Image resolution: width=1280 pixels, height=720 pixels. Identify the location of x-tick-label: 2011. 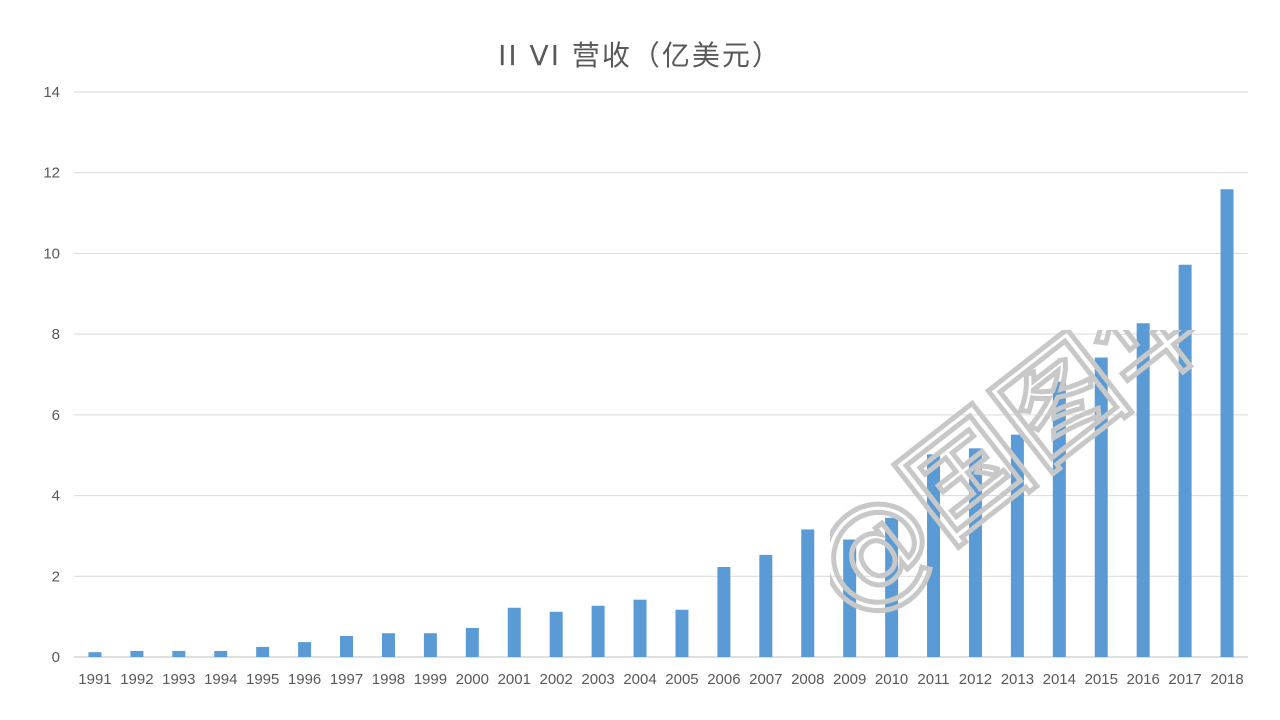
(933, 679).